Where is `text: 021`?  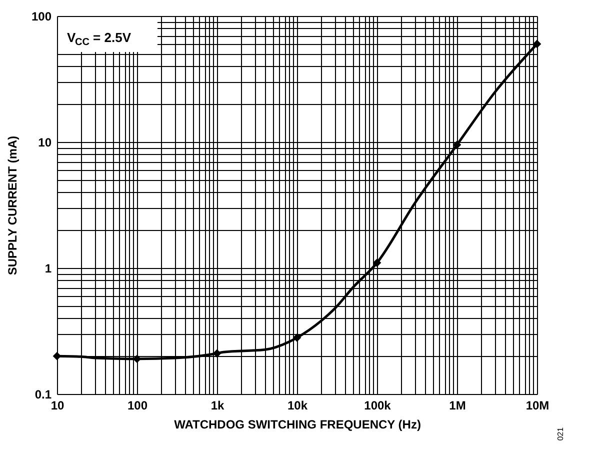 text: 021 is located at coordinates (560, 433).